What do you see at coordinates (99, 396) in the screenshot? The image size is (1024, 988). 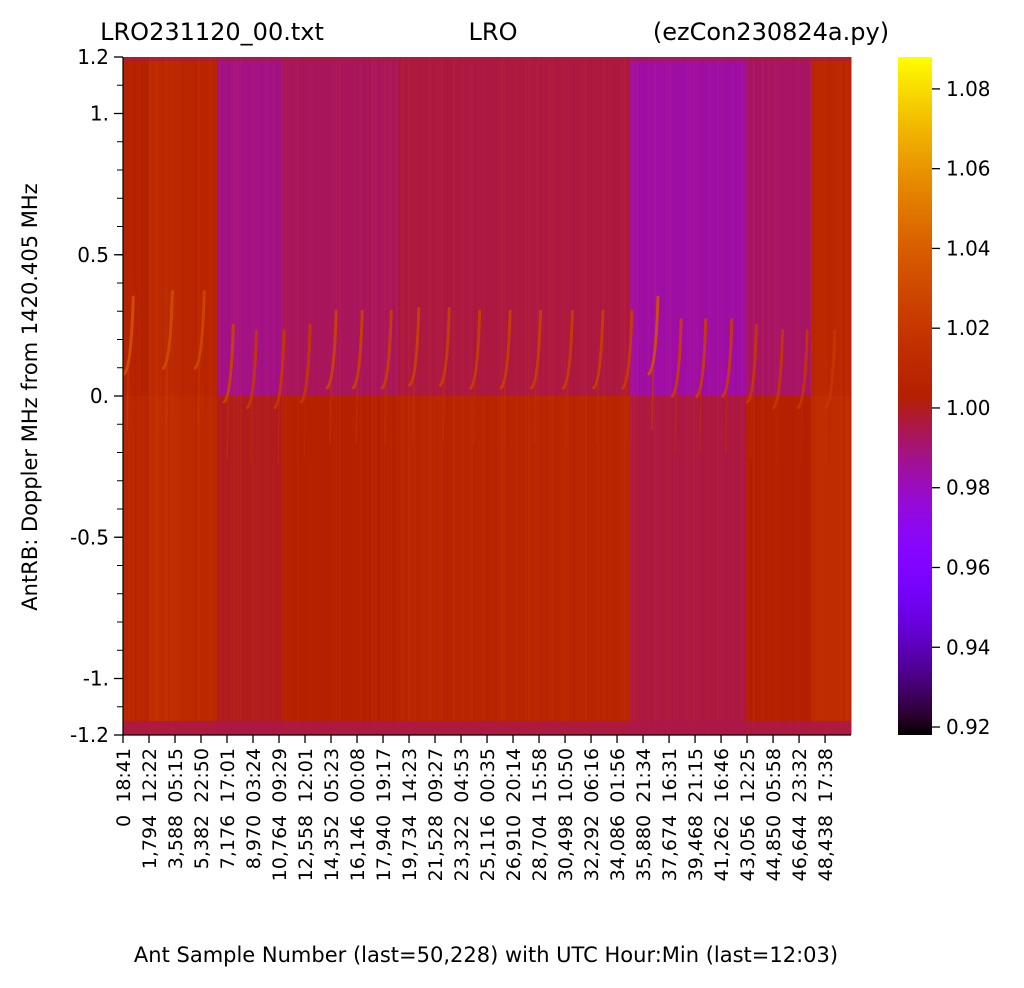 I see `y-tick-label: 0.` at bounding box center [99, 396].